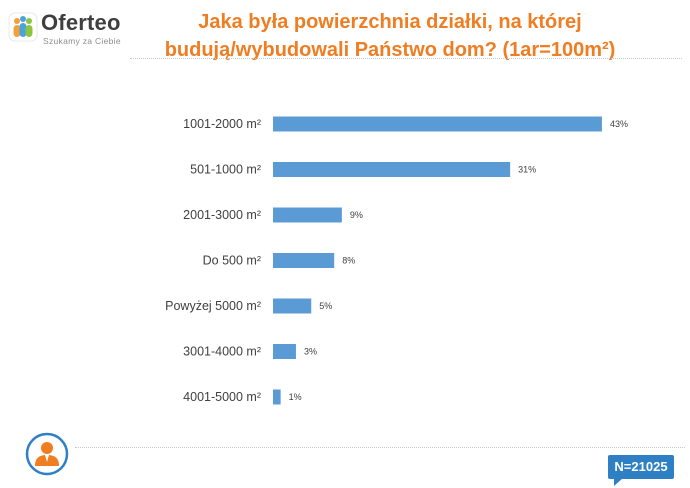 Image resolution: width=690 pixels, height=488 pixels. What do you see at coordinates (356, 215) in the screenshot?
I see `value-label: 9%` at bounding box center [356, 215].